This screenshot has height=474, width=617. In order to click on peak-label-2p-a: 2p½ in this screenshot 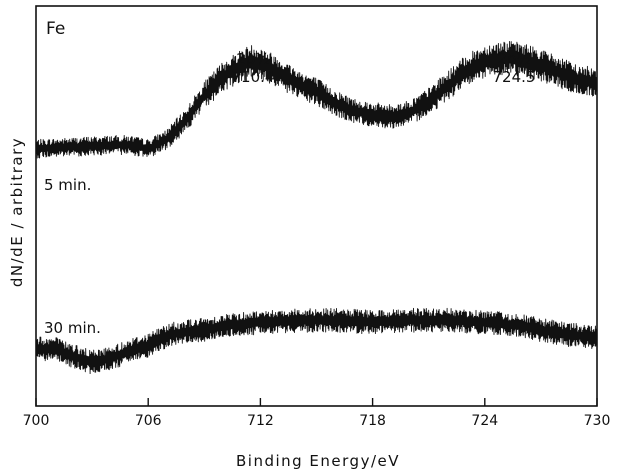, I will do `click(253, 59)`.